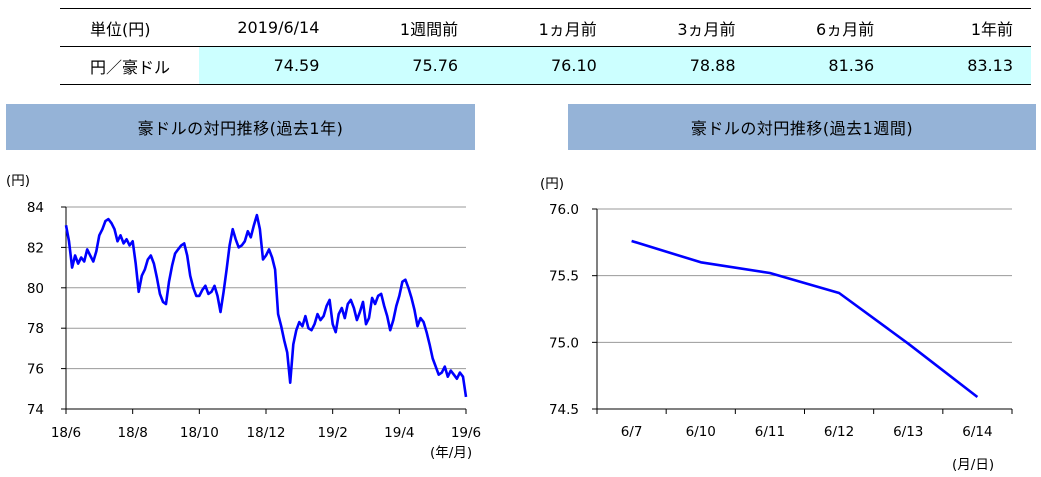 This screenshot has height=477, width=1041. Describe the element at coordinates (770, 432) in the screenshot. I see `x-tick-label: 6/11` at that location.